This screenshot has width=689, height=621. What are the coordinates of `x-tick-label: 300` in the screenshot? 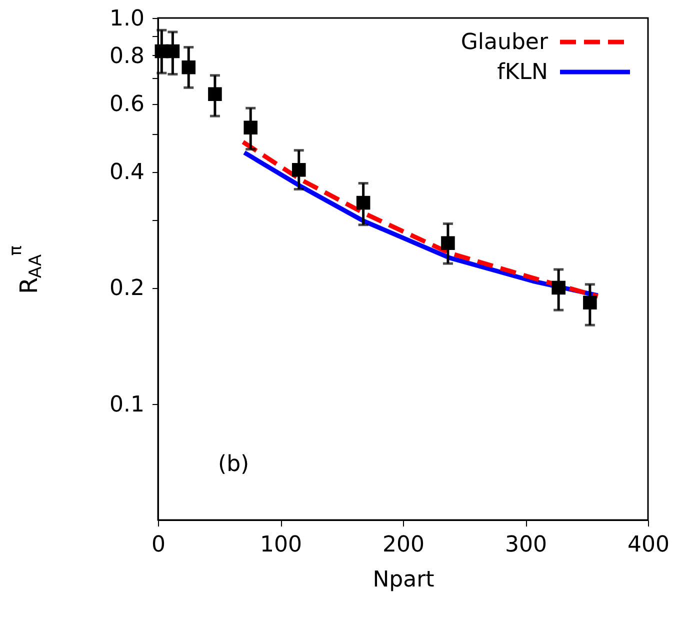 It's located at (526, 545).